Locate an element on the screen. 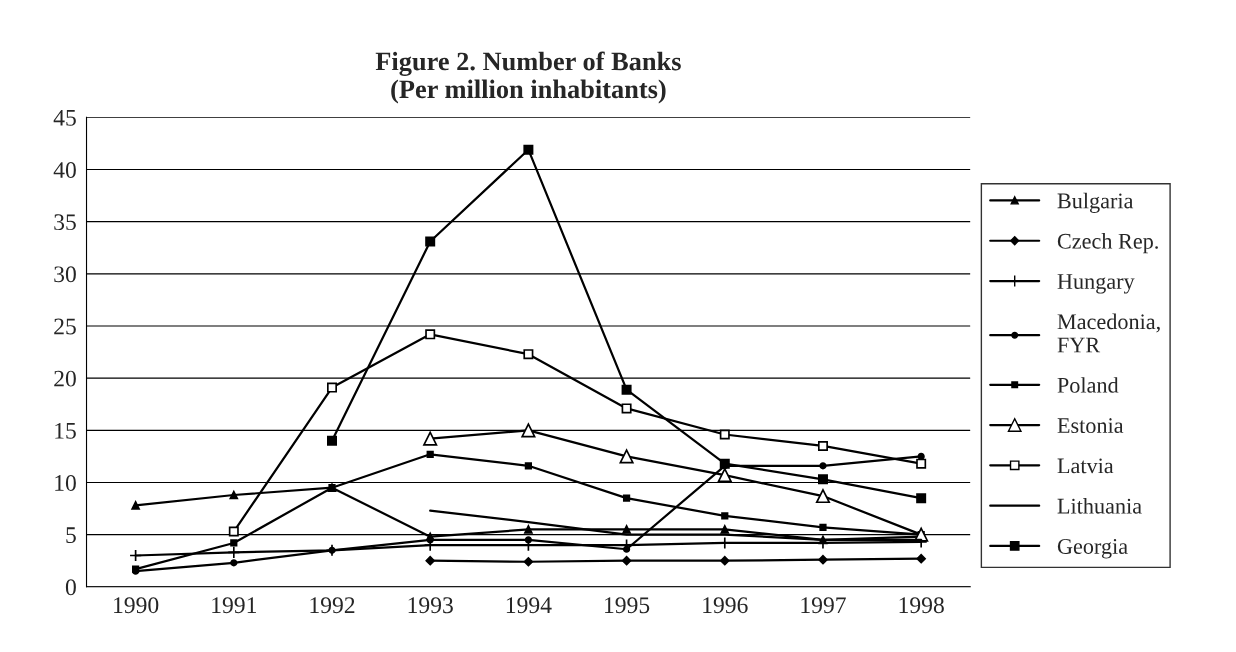 Image resolution: width=1236 pixels, height=652 pixels. y-tick-label: 10 is located at coordinates (65, 482).